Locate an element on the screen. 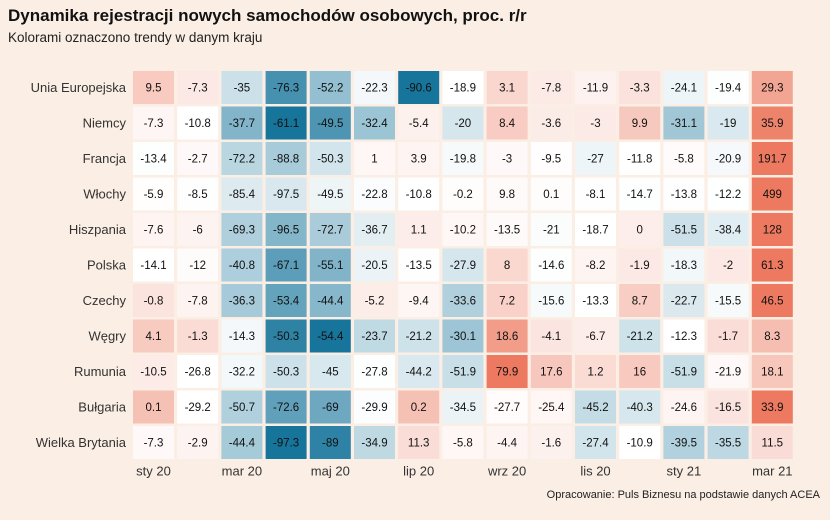  cell-value-label: -8.2 is located at coordinates (596, 266).